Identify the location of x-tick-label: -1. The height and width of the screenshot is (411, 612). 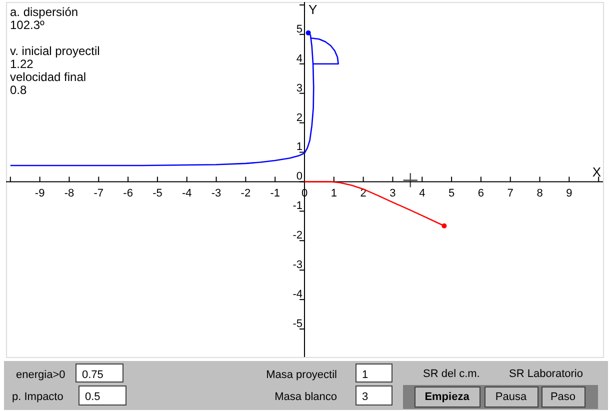
(275, 194).